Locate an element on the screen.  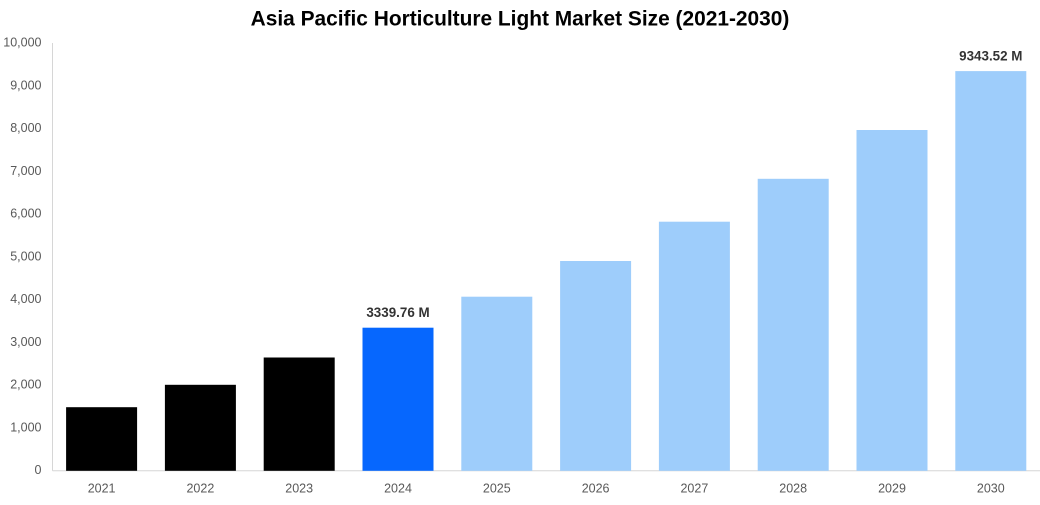
svg-text: 2,000 is located at coordinates (25, 385).